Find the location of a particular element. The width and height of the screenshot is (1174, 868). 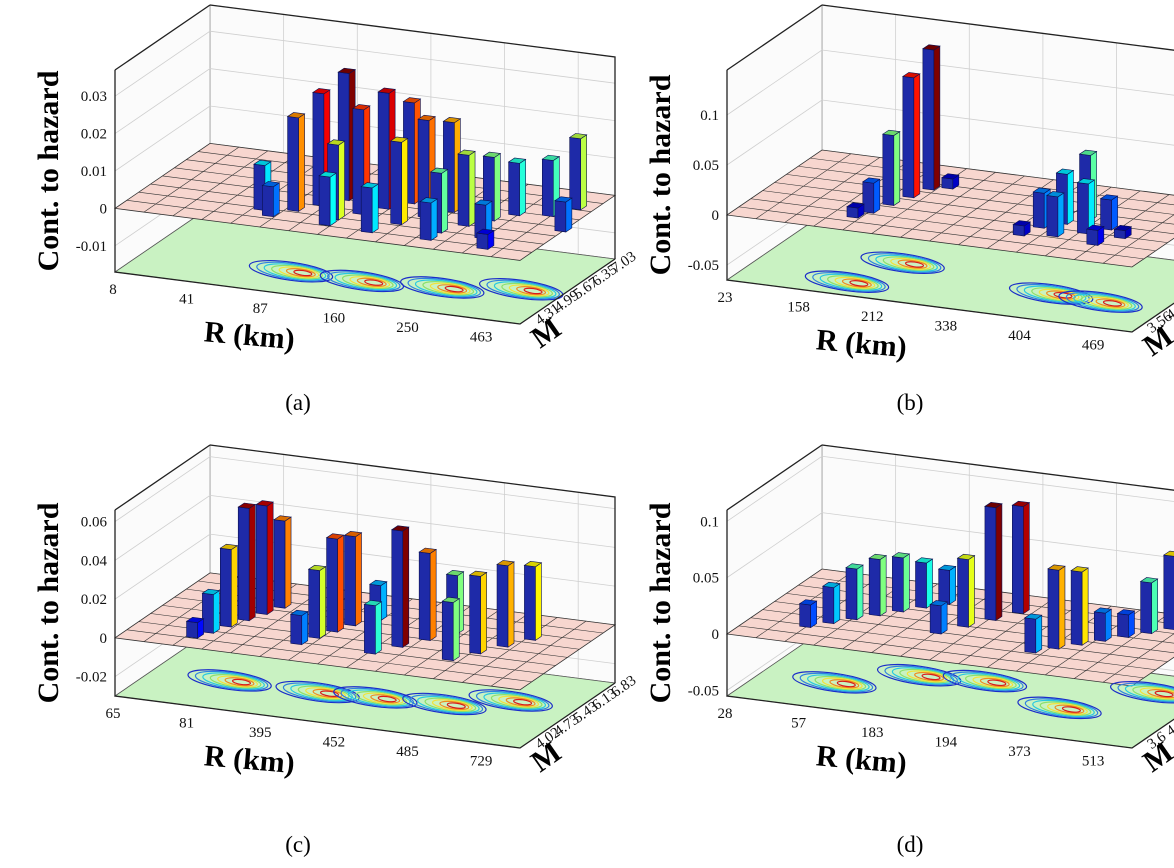

z-tick-label: 0.04 is located at coordinates (94, 561).